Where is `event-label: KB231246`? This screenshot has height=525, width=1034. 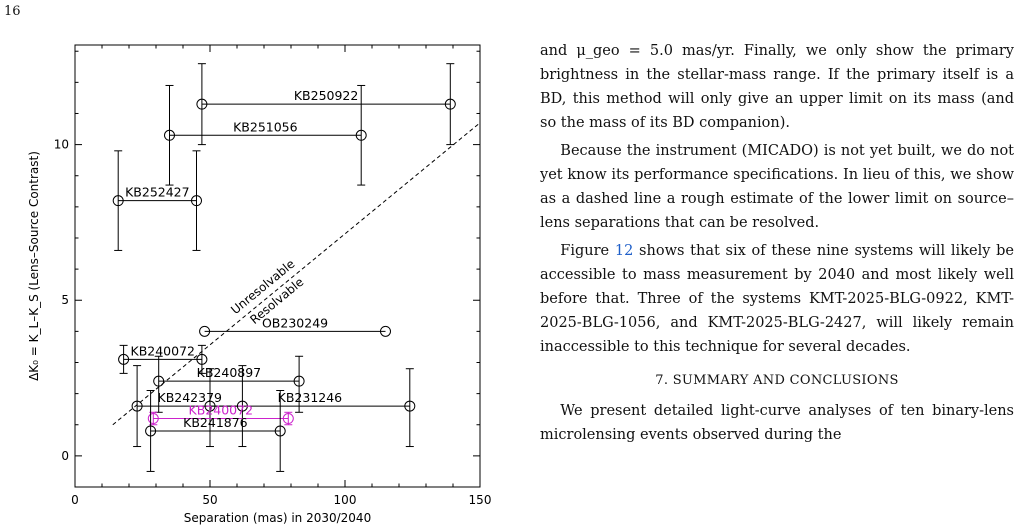 event-label: KB231246 is located at coordinates (310, 397).